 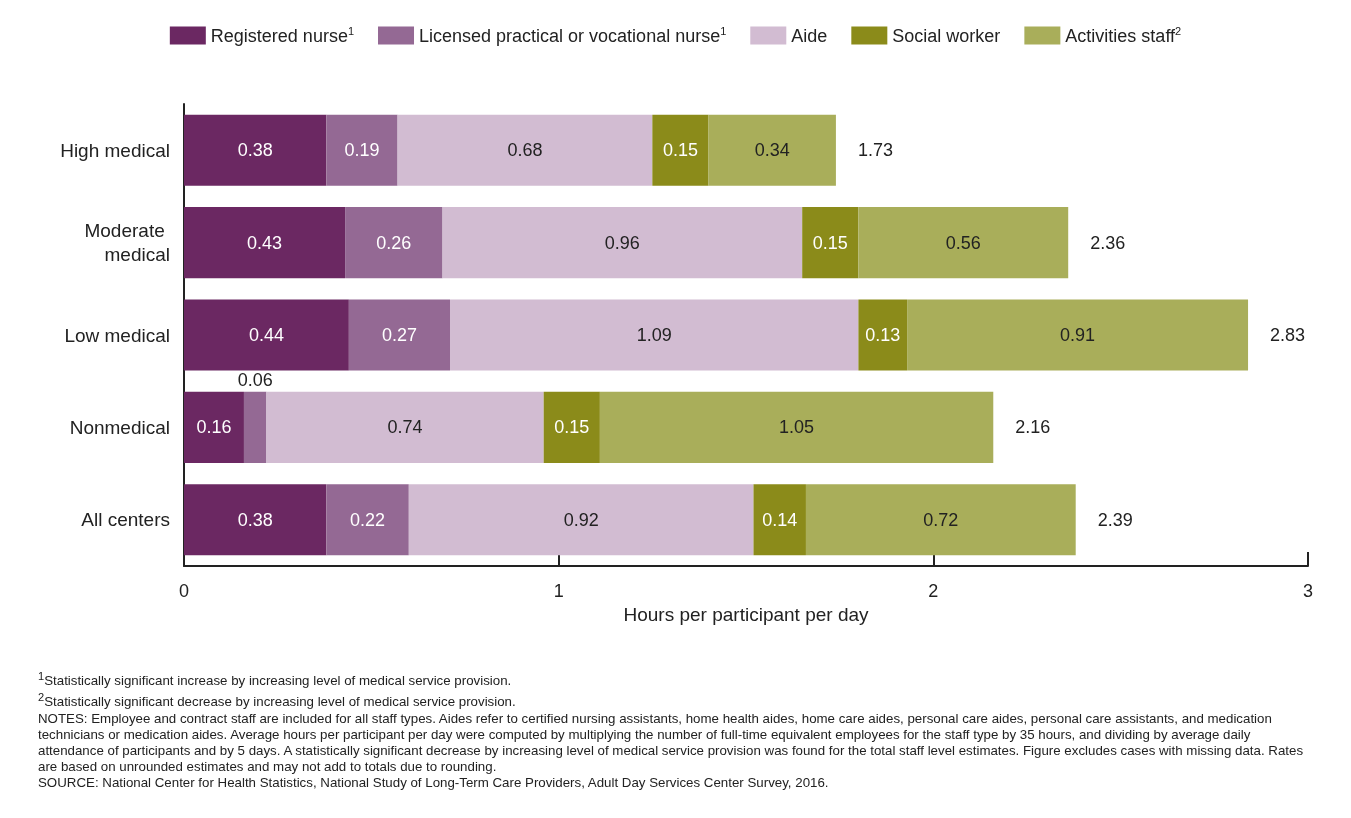 I want to click on x-tick-label: 0, so click(x=184, y=591).